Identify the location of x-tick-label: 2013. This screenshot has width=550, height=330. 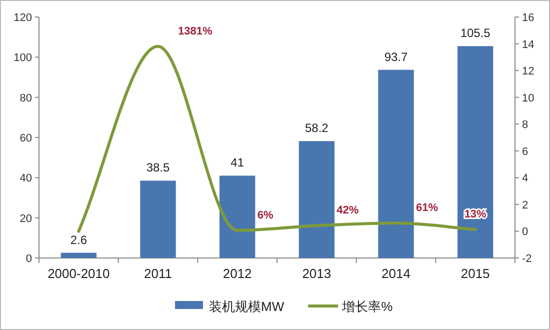
(317, 273).